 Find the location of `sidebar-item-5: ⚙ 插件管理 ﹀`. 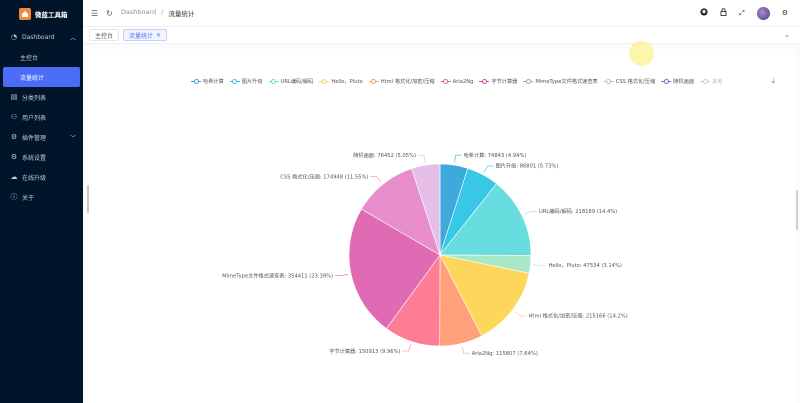

sidebar-item-5: ⚙ 插件管理 ﹀ is located at coordinates (41, 137).